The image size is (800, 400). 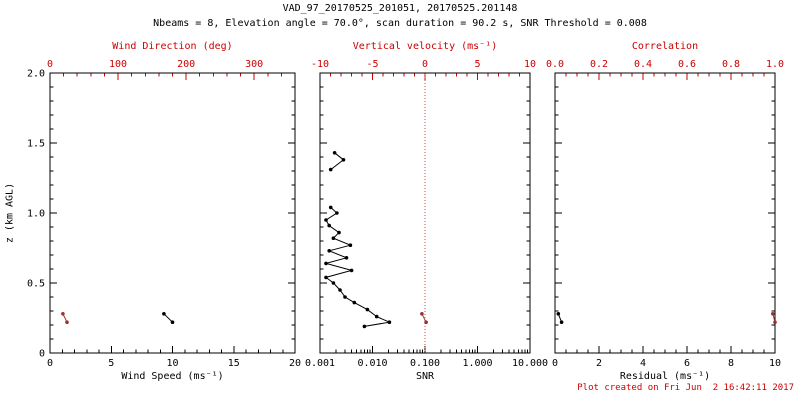 What do you see at coordinates (731, 64) in the screenshot?
I see `svg-text: 0.8` at bounding box center [731, 64].